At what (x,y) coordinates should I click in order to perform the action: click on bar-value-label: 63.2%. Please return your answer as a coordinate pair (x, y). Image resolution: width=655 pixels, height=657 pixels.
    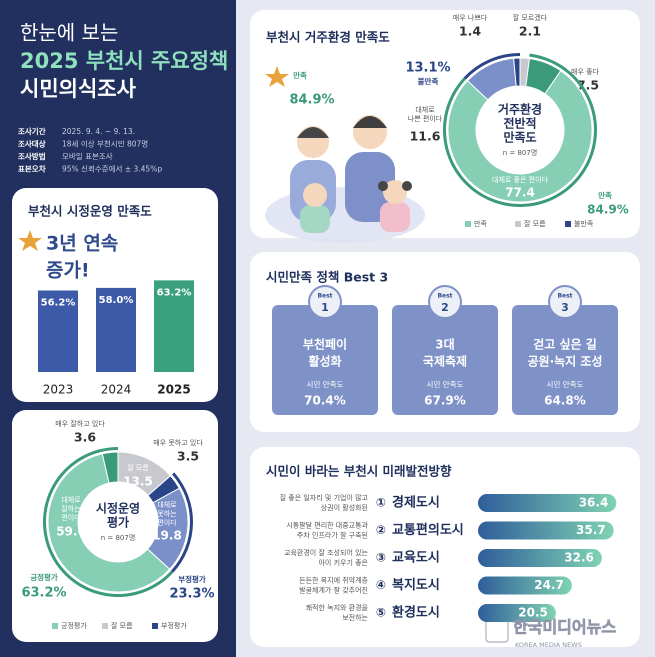
    Looking at the image, I should click on (174, 292).